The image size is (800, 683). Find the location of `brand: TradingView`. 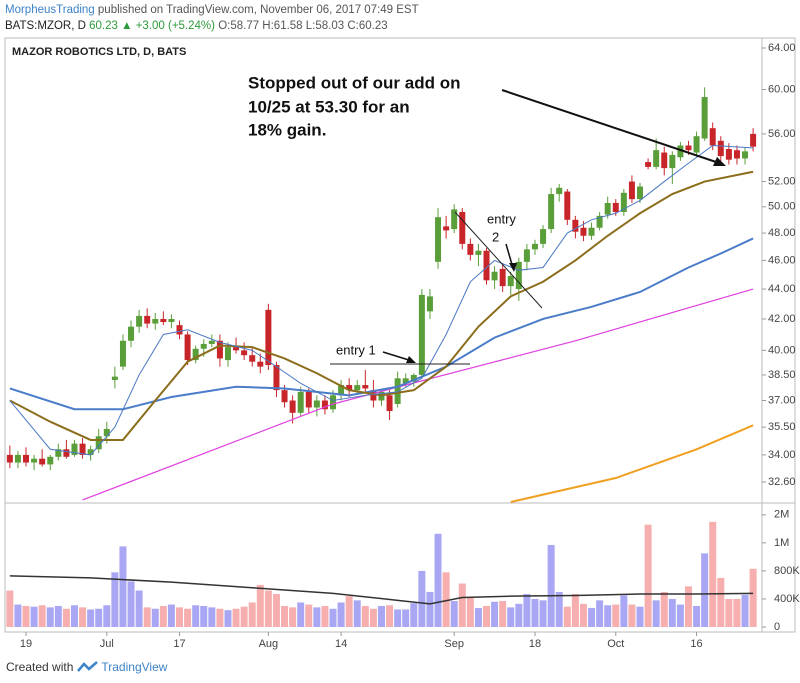

brand: TradingView is located at coordinates (134, 667).